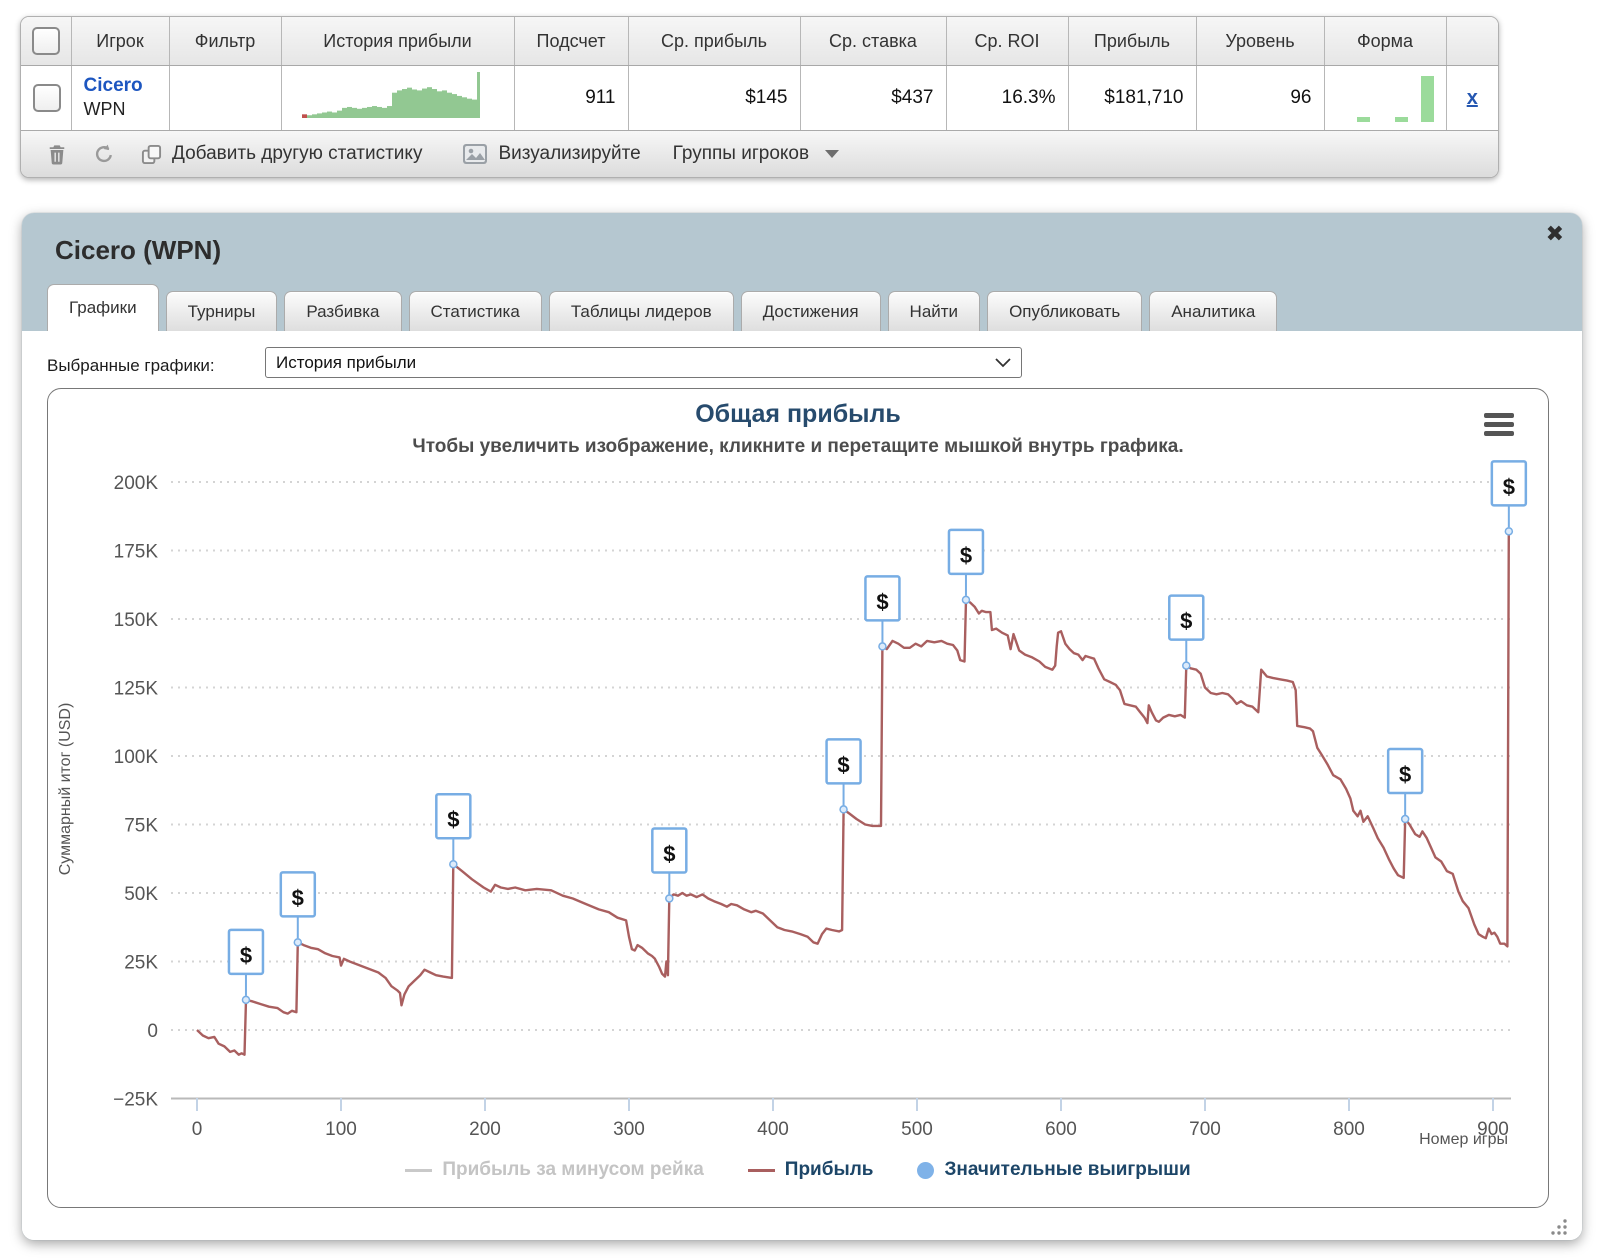  I want to click on tab-leaderboards: Таблицы лидеров, so click(641, 311).